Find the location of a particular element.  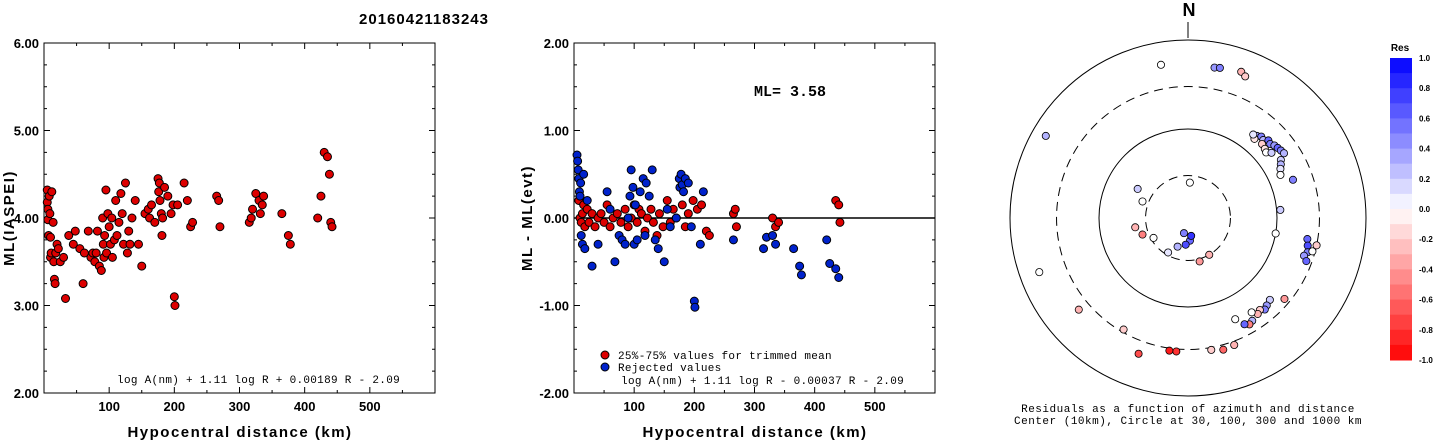

middle-data-points is located at coordinates (708, 231).